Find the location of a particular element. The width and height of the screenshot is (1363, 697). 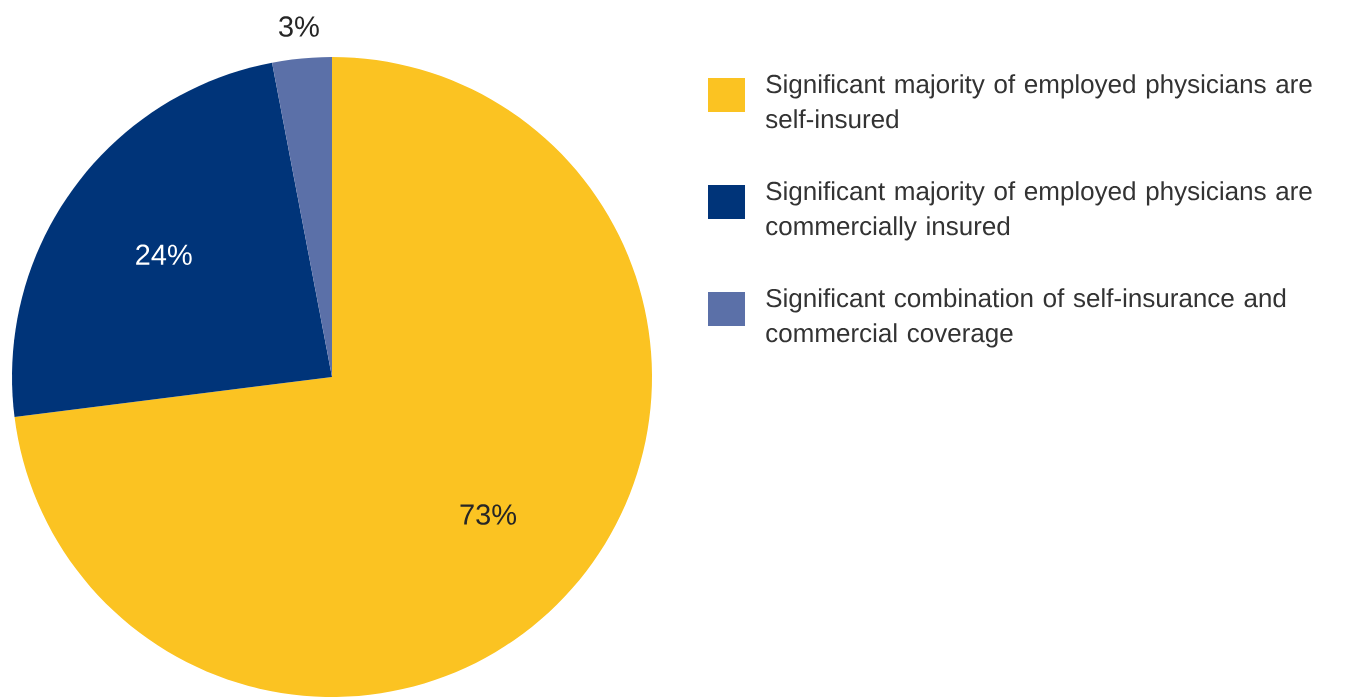

legend-label: Significant combination of self-insurance and commercial coverage is located at coordinates (1026, 318).